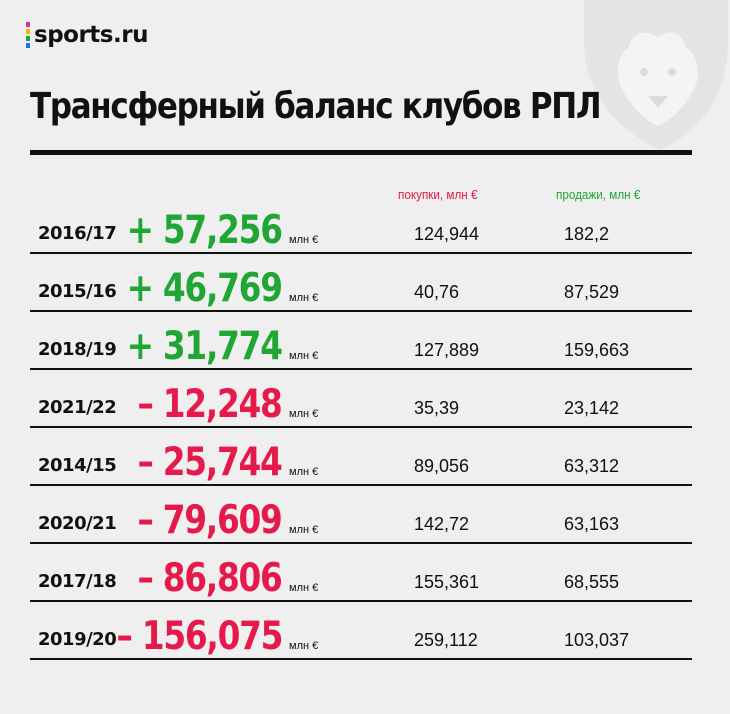 The image size is (730, 714). Describe the element at coordinates (656, 75) in the screenshot. I see `bear-emblem-icon` at that location.